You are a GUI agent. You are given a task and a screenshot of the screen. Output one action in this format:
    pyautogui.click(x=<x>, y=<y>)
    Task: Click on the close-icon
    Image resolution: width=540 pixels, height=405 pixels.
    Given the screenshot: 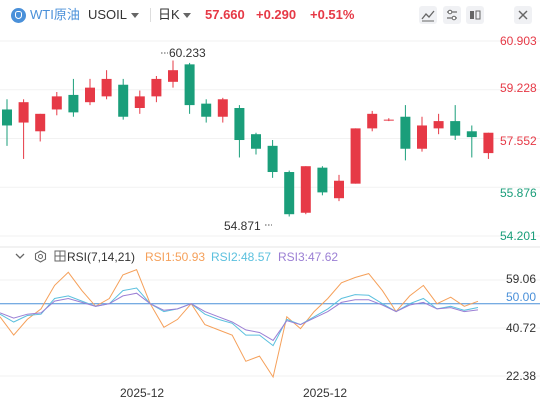 What is the action you would take?
    pyautogui.click(x=523, y=15)
    